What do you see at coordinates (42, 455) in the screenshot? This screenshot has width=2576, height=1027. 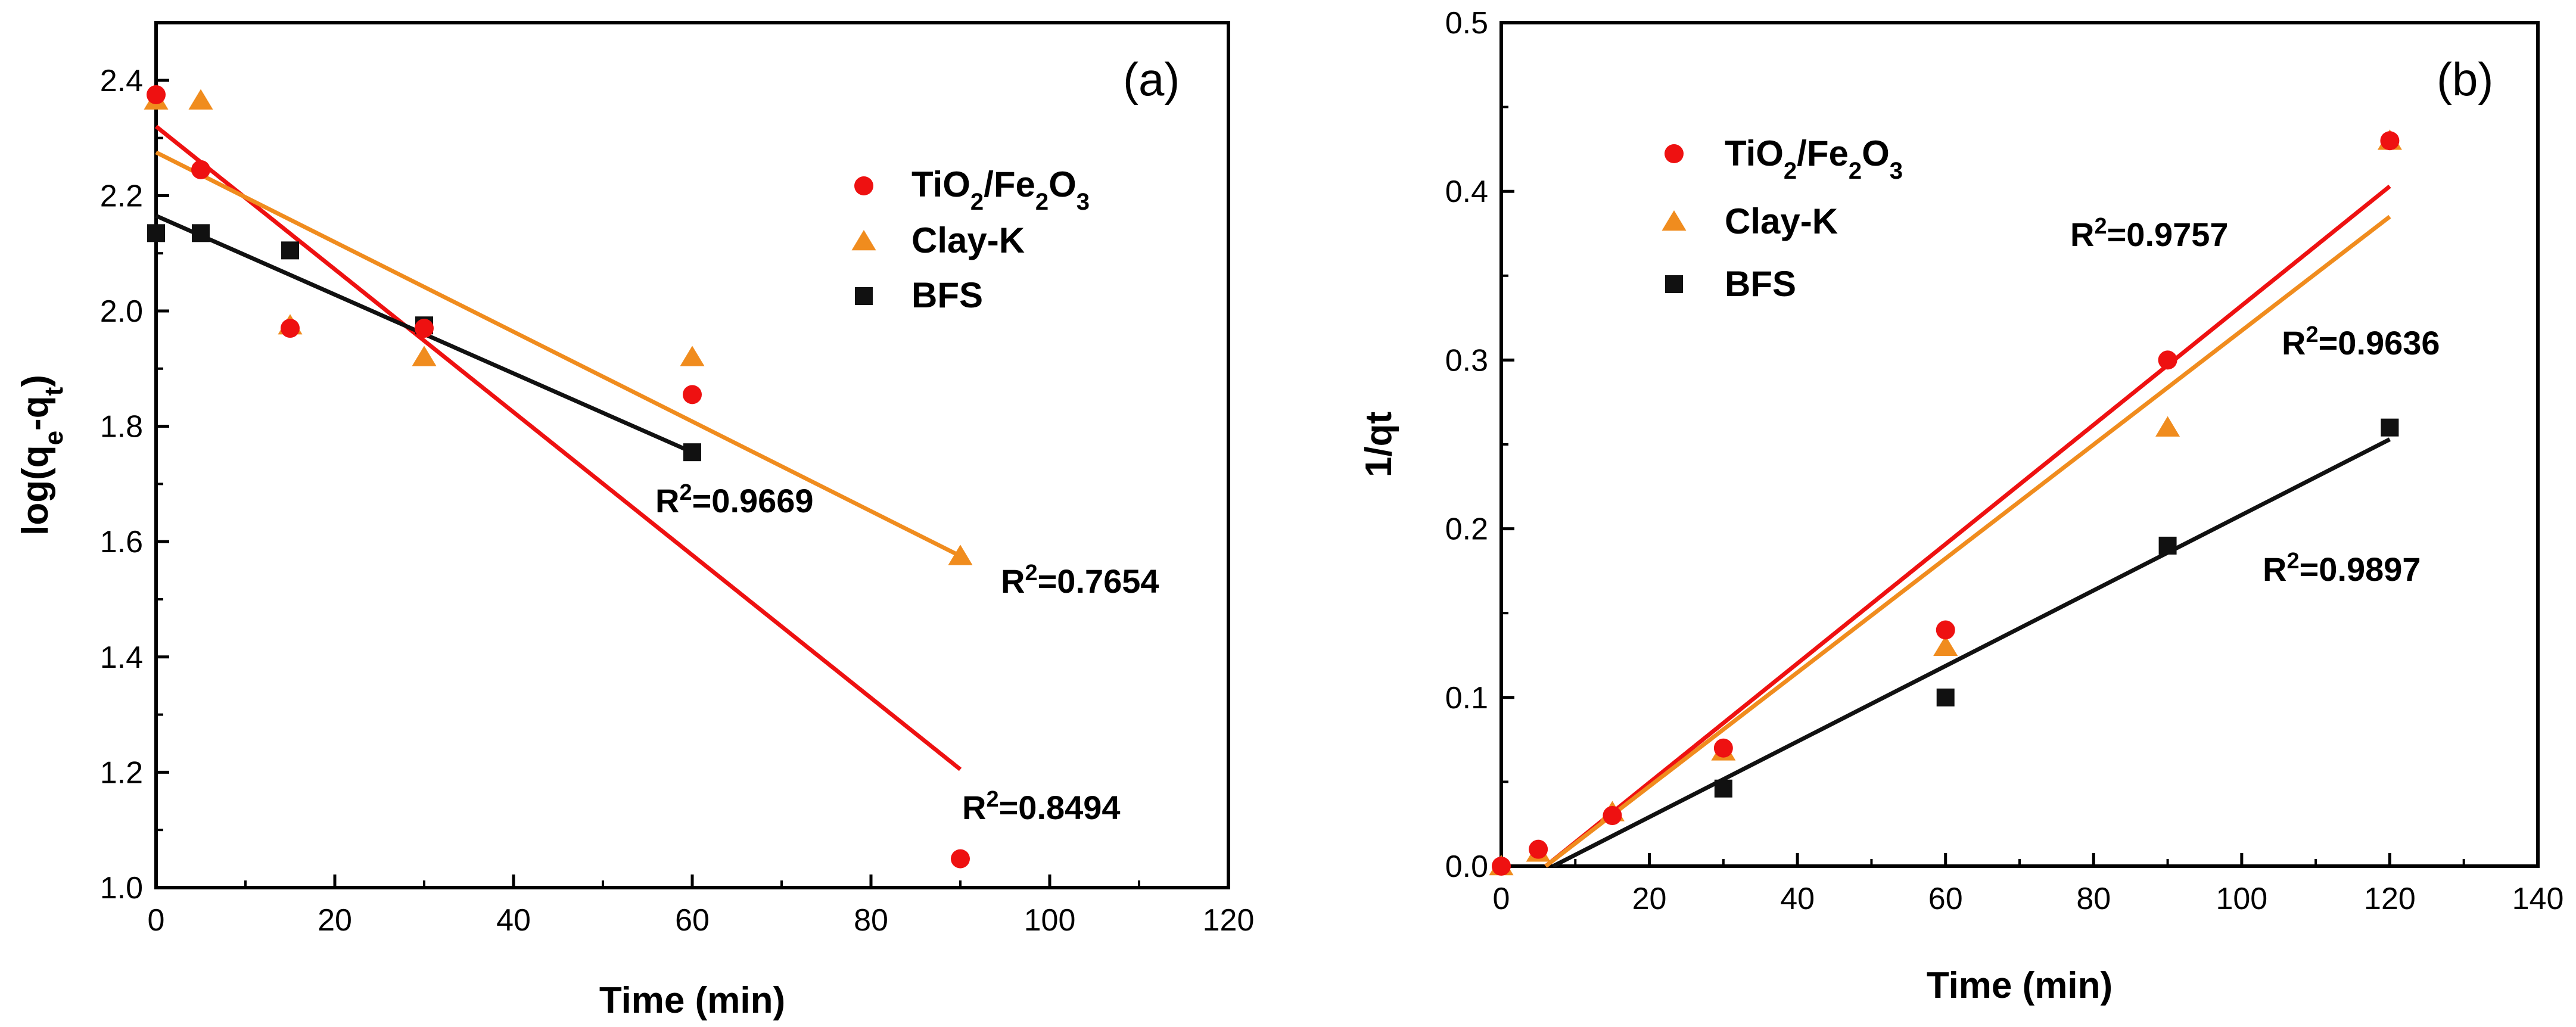 I see `panel-a-y-axis-title: log(qe-qt)` at bounding box center [42, 455].